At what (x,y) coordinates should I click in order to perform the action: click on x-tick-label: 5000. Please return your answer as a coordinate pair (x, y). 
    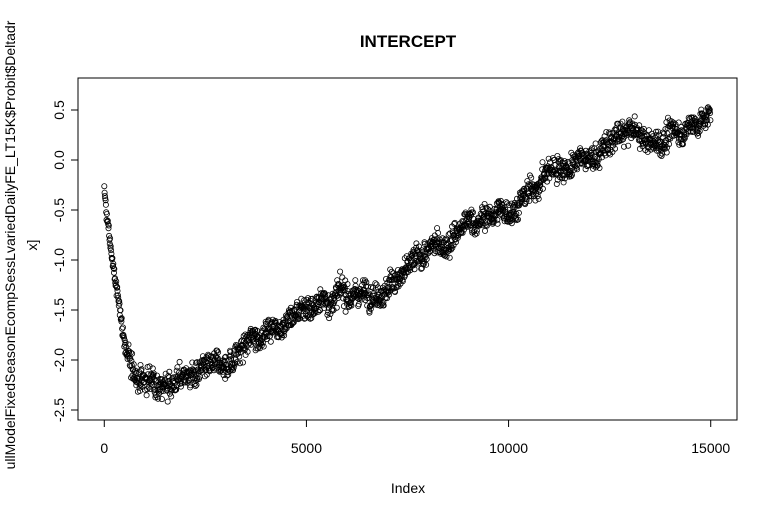
    Looking at the image, I should click on (306, 448).